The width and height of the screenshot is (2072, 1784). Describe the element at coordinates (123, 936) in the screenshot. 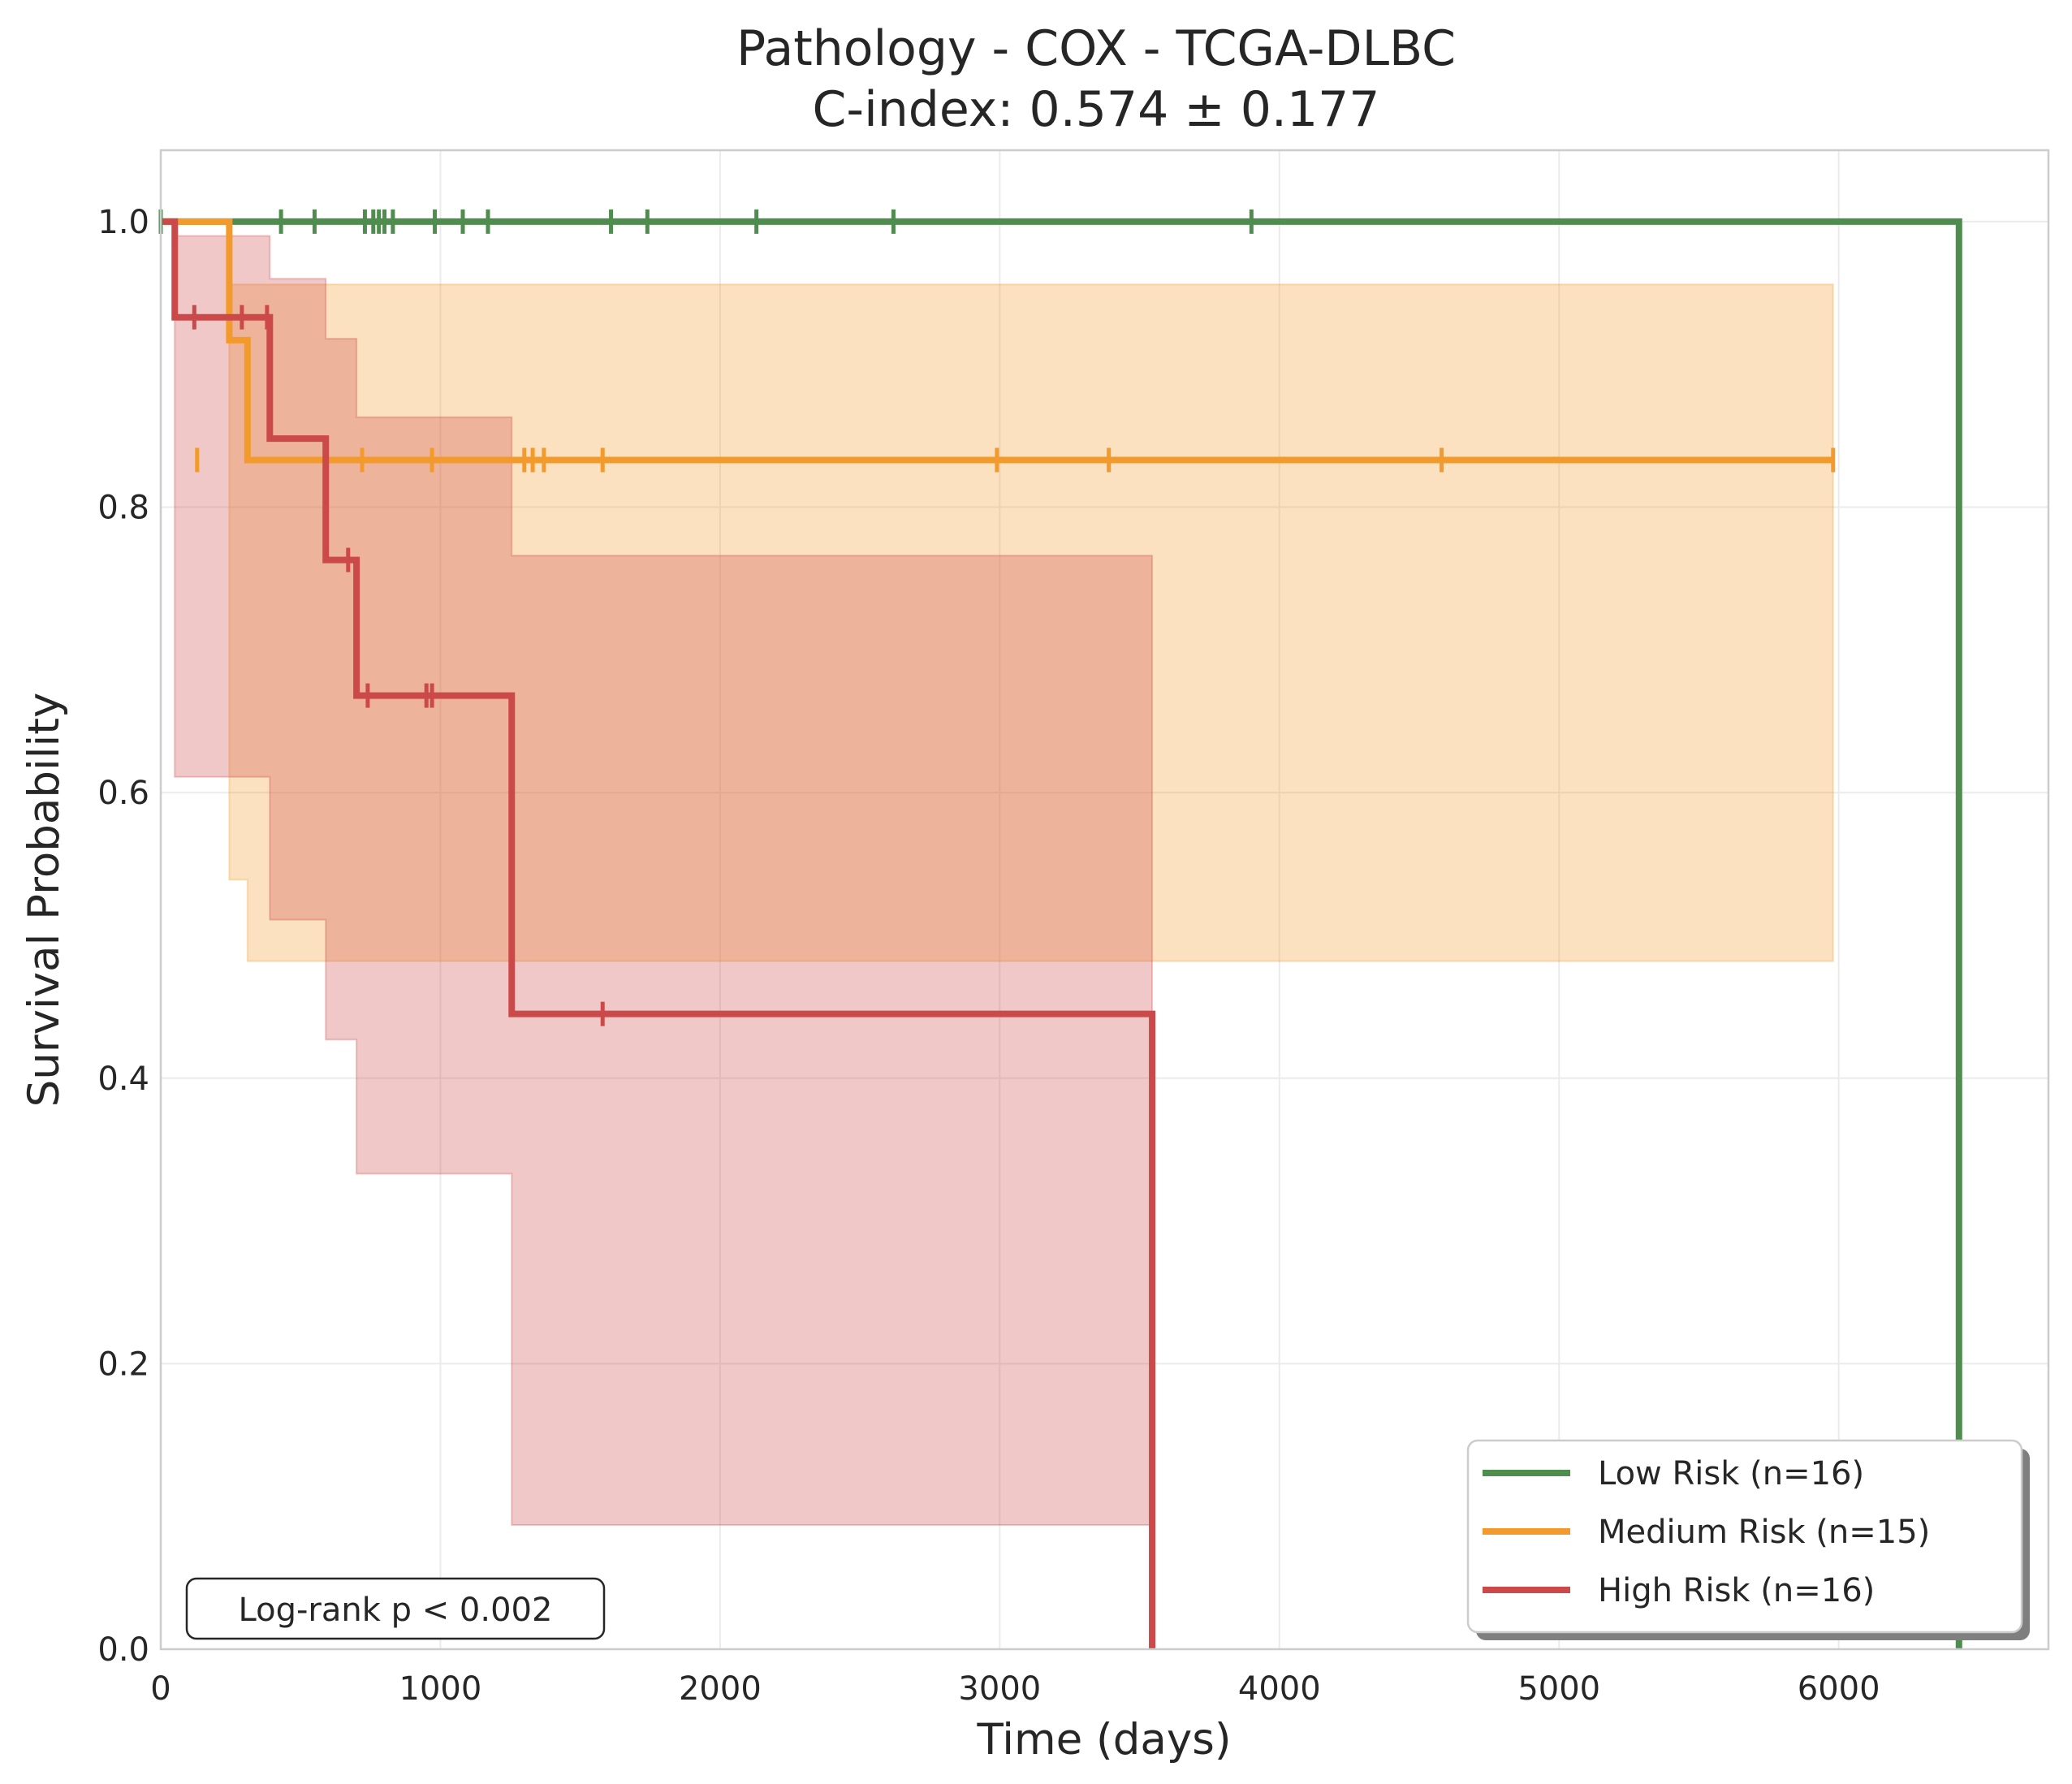

I see `y-axis-ticks: 0.0 0.2 0.4 0.6 0.8 1.0` at that location.